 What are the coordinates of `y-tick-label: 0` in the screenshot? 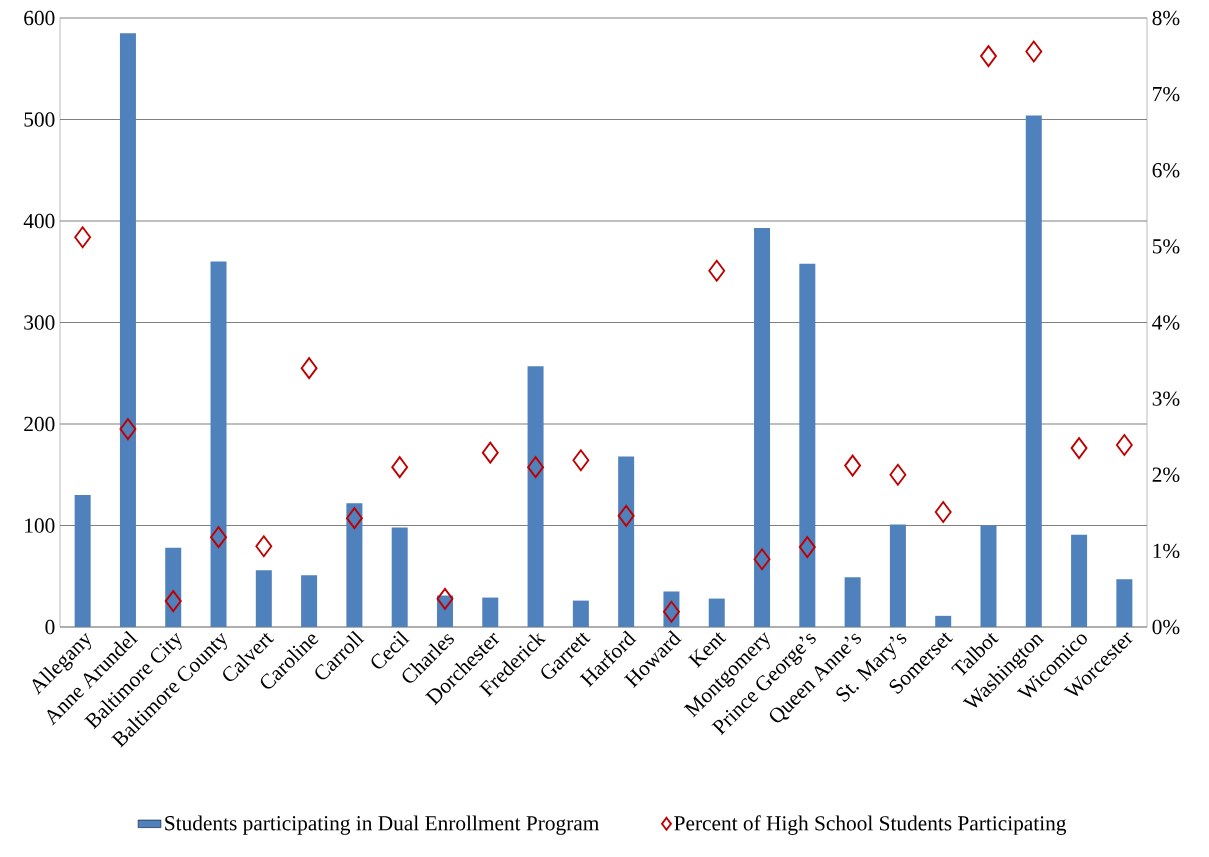 It's located at (50, 627).